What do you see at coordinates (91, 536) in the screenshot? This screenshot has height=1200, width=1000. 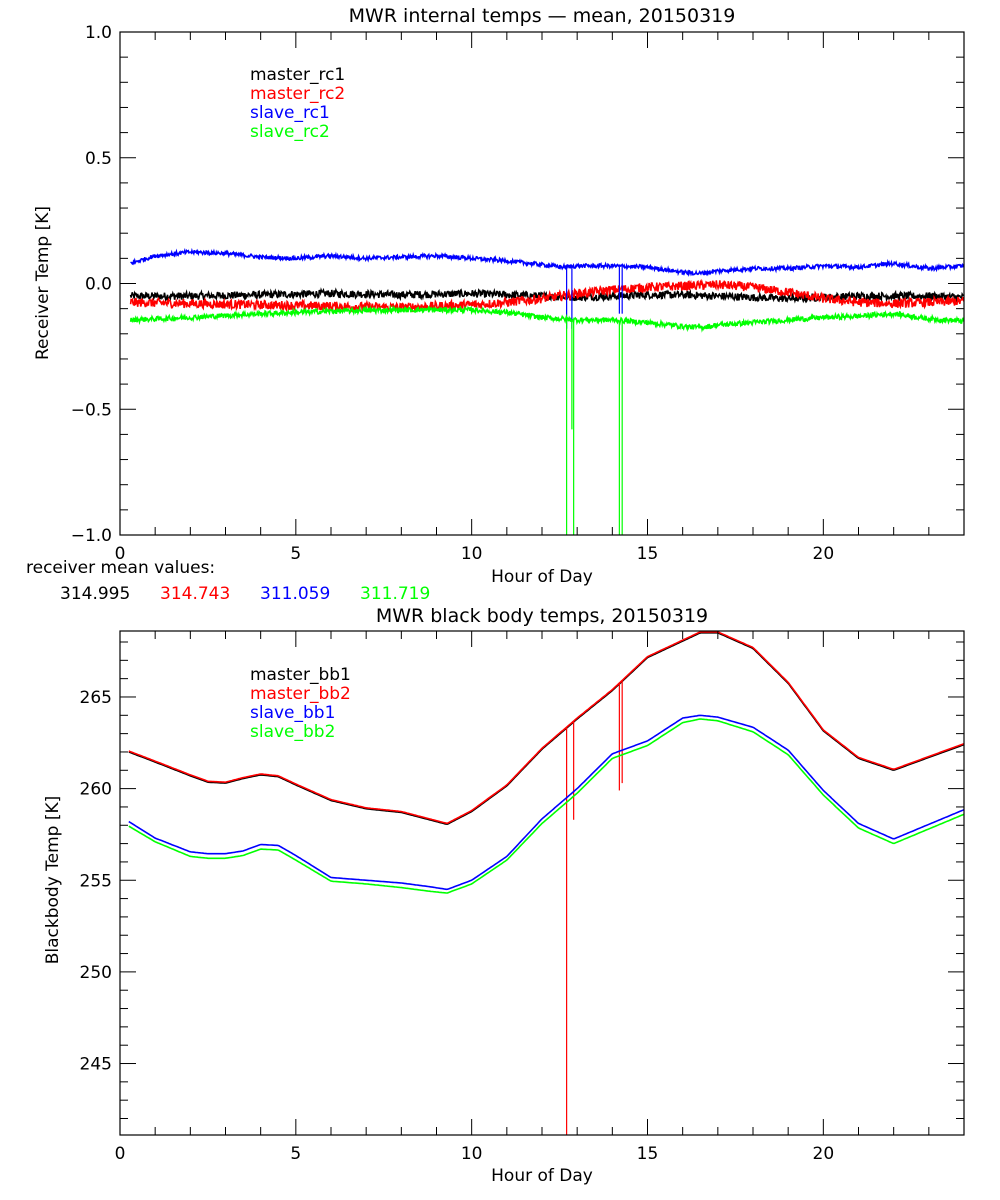 I see `y-tick-label: −1.0` at bounding box center [91, 536].